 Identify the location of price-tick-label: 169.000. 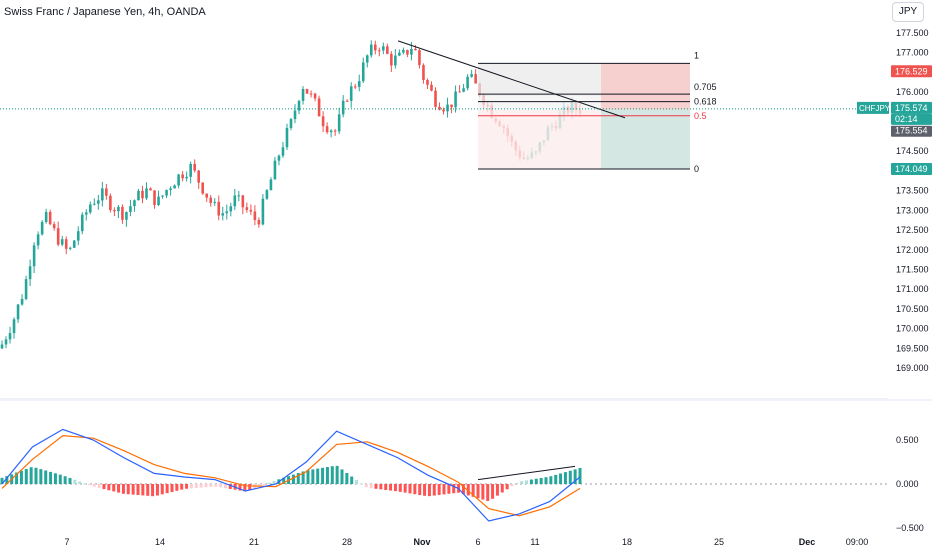
(912, 368).